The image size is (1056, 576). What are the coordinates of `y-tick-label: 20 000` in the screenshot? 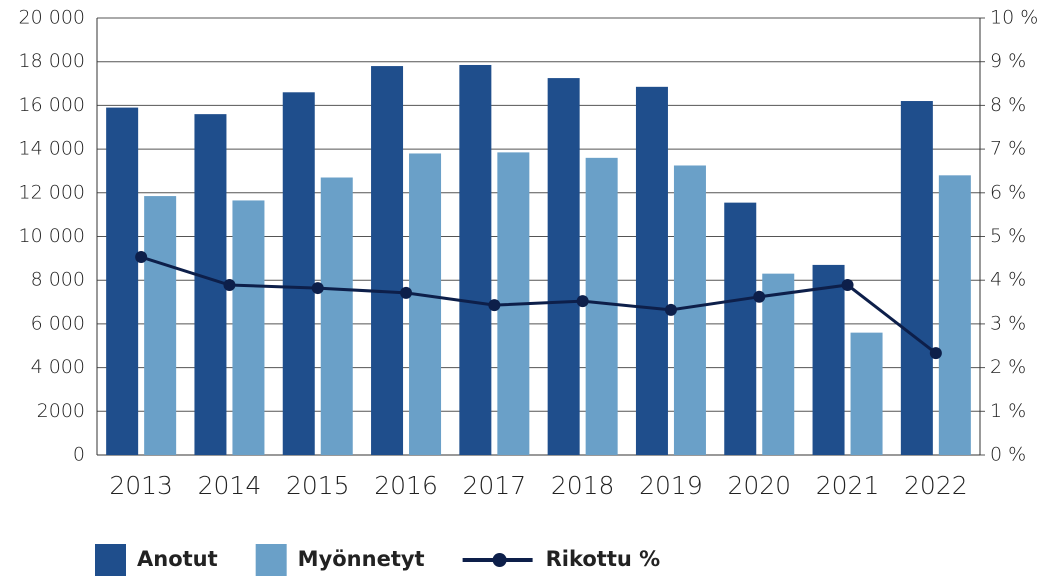 It's located at (52, 18).